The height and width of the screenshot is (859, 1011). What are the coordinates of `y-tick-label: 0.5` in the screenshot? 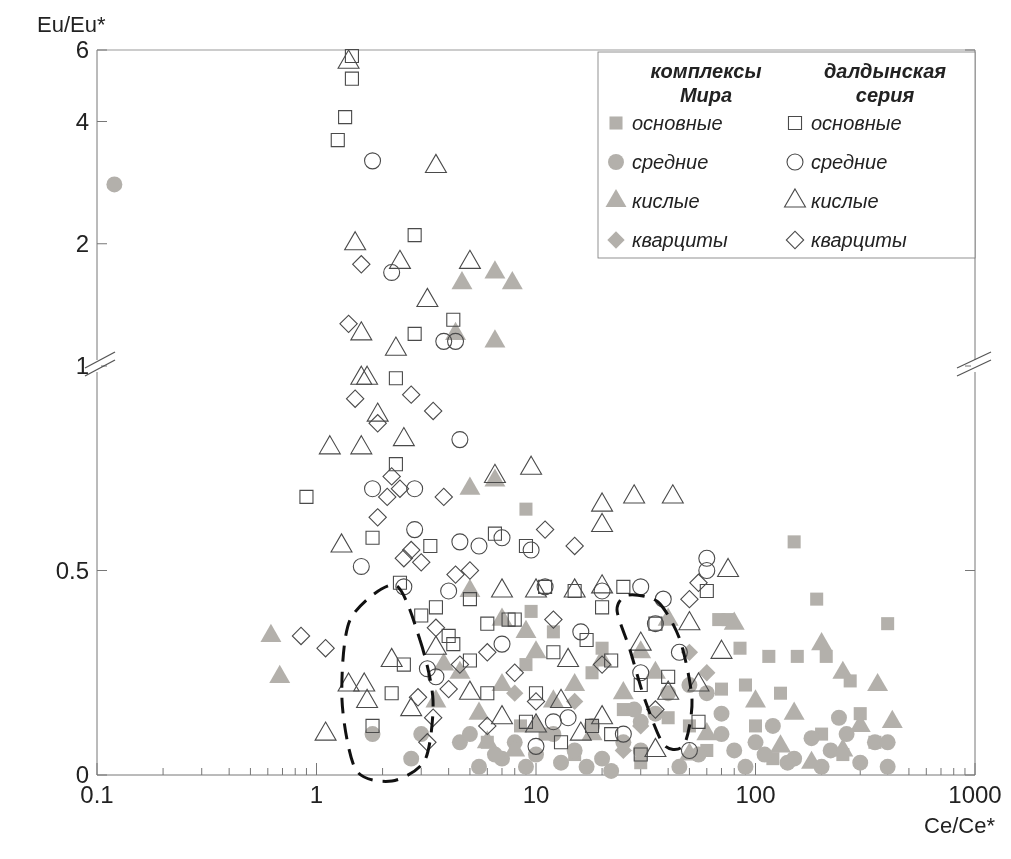 It's located at (72, 570).